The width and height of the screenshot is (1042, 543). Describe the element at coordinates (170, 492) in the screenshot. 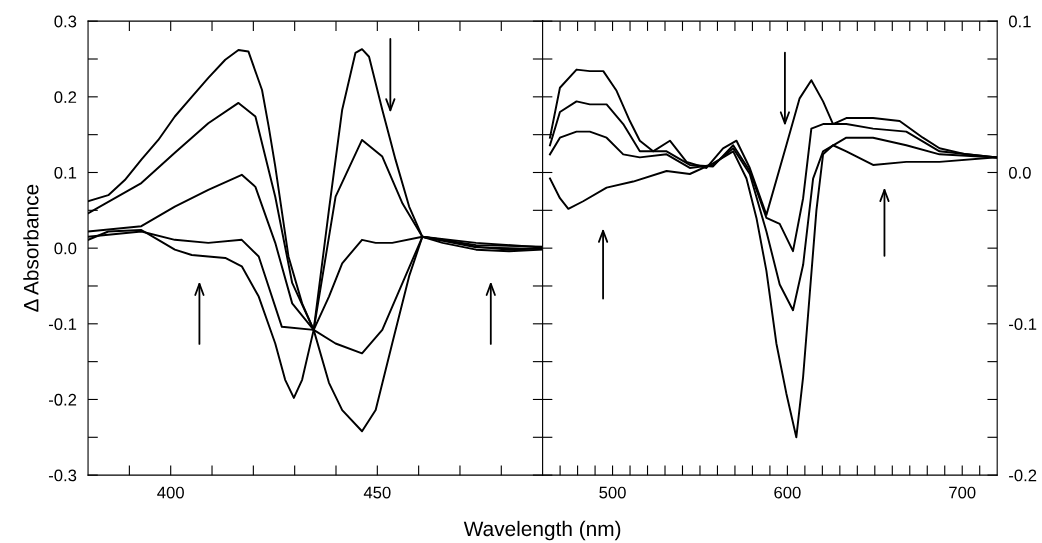

I see `x-tick-label: 400` at that location.